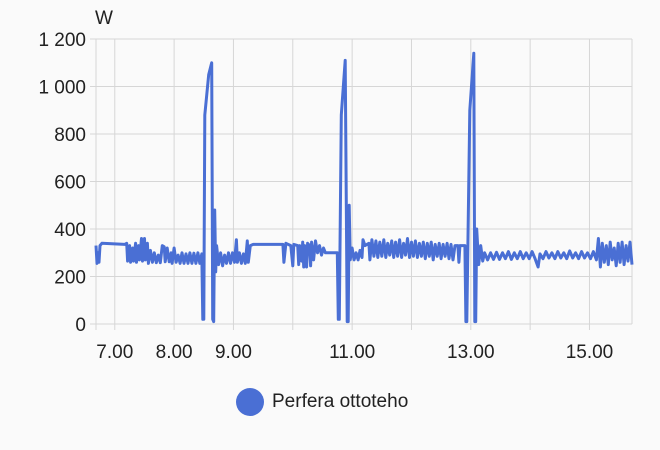 Image resolution: width=660 pixels, height=450 pixels. I want to click on x-tick-label: 8.00, so click(174, 352).